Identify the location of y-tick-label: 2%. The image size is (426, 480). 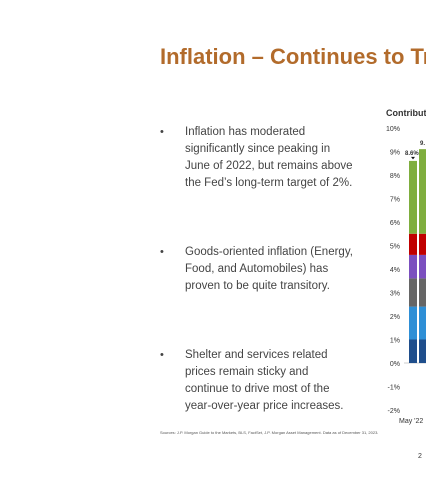
(395, 317).